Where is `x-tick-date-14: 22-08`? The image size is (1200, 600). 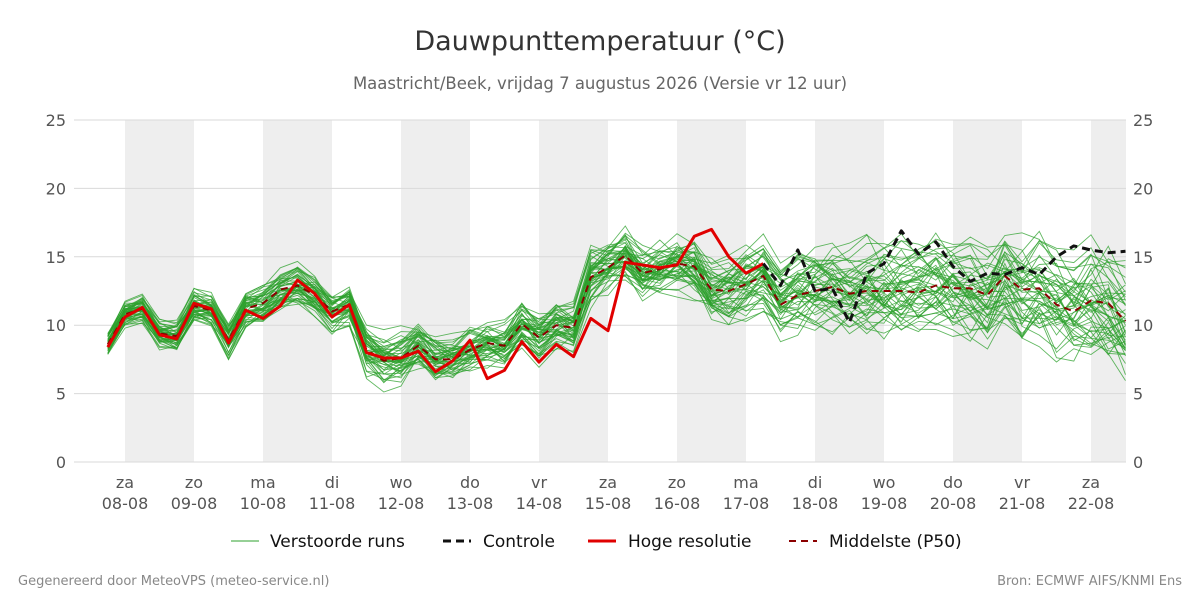 x-tick-date-14: 22-08 is located at coordinates (1091, 503).